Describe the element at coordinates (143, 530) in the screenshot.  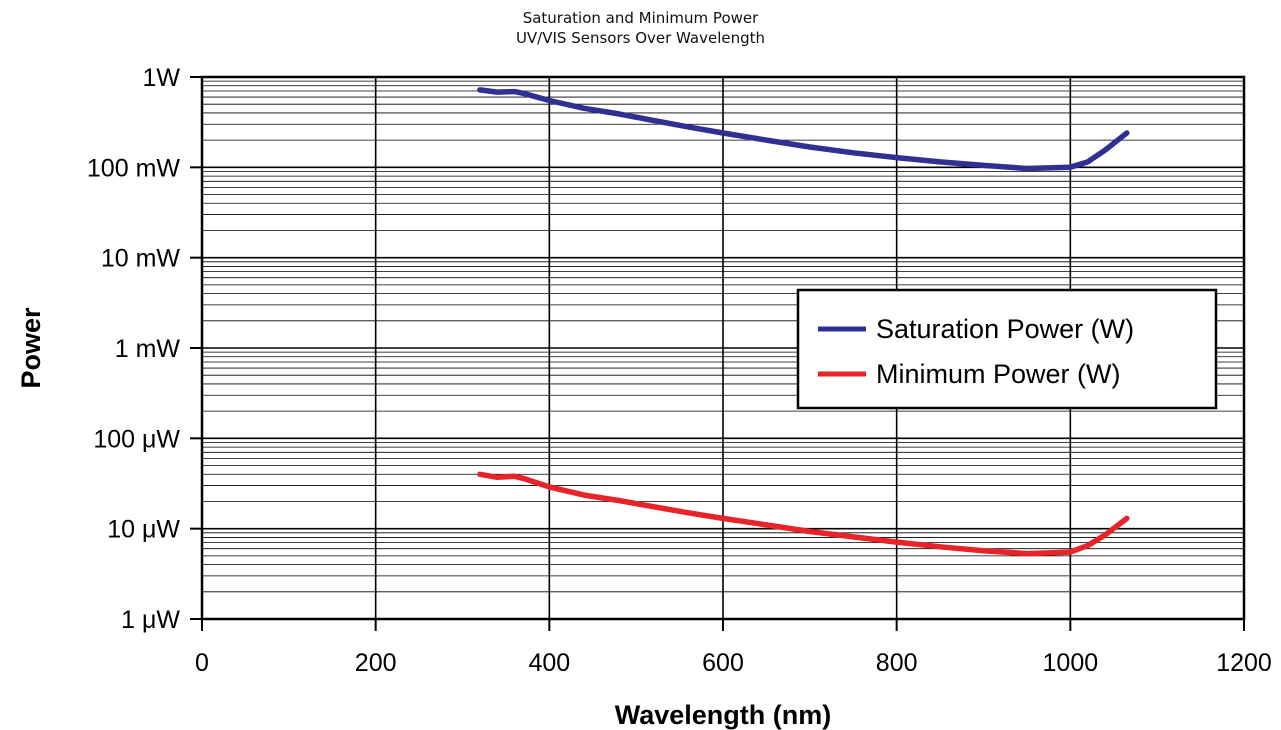
I see `y-tick-label: 10 μW` at that location.